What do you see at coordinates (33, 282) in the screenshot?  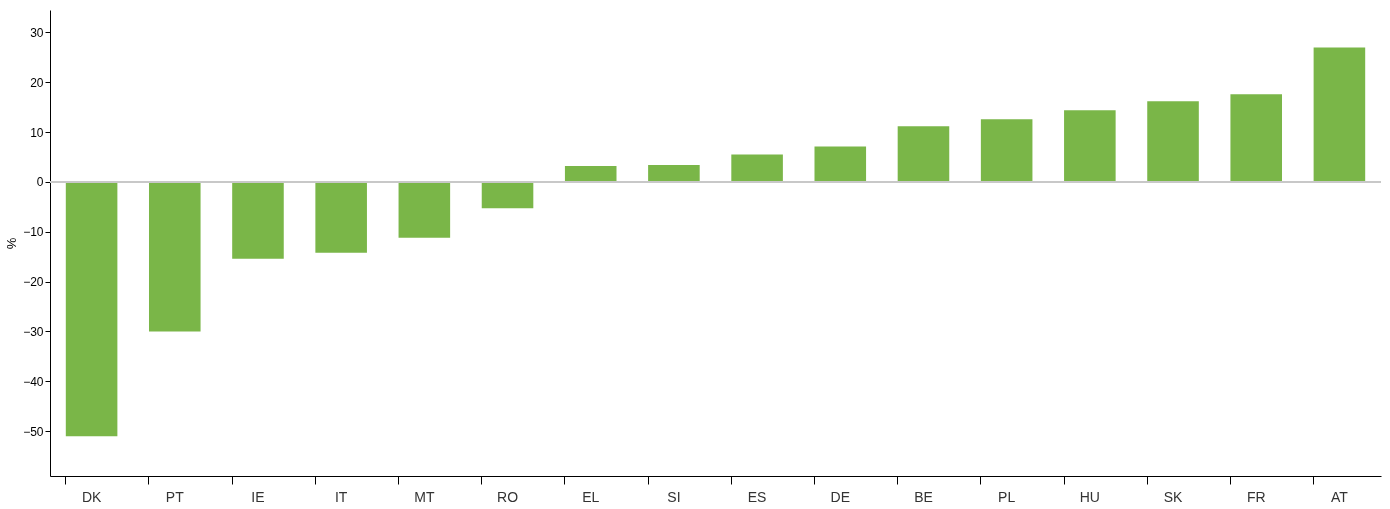 I see `y-tick-label: −20` at bounding box center [33, 282].